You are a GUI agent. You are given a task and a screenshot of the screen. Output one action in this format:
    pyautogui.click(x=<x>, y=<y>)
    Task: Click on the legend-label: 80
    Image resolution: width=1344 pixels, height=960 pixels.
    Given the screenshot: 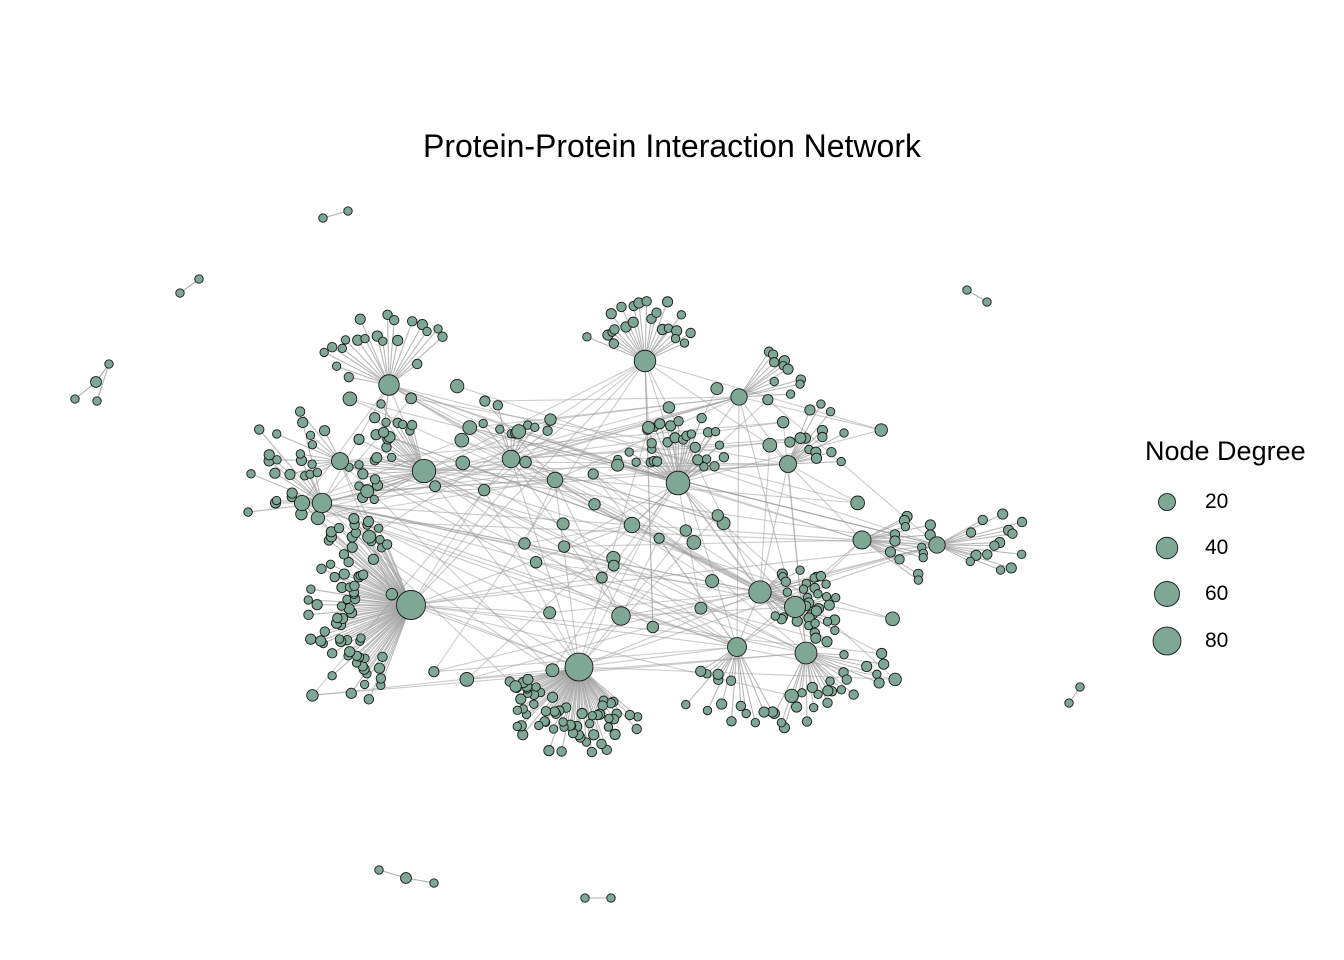 What is the action you would take?
    pyautogui.click(x=1217, y=640)
    